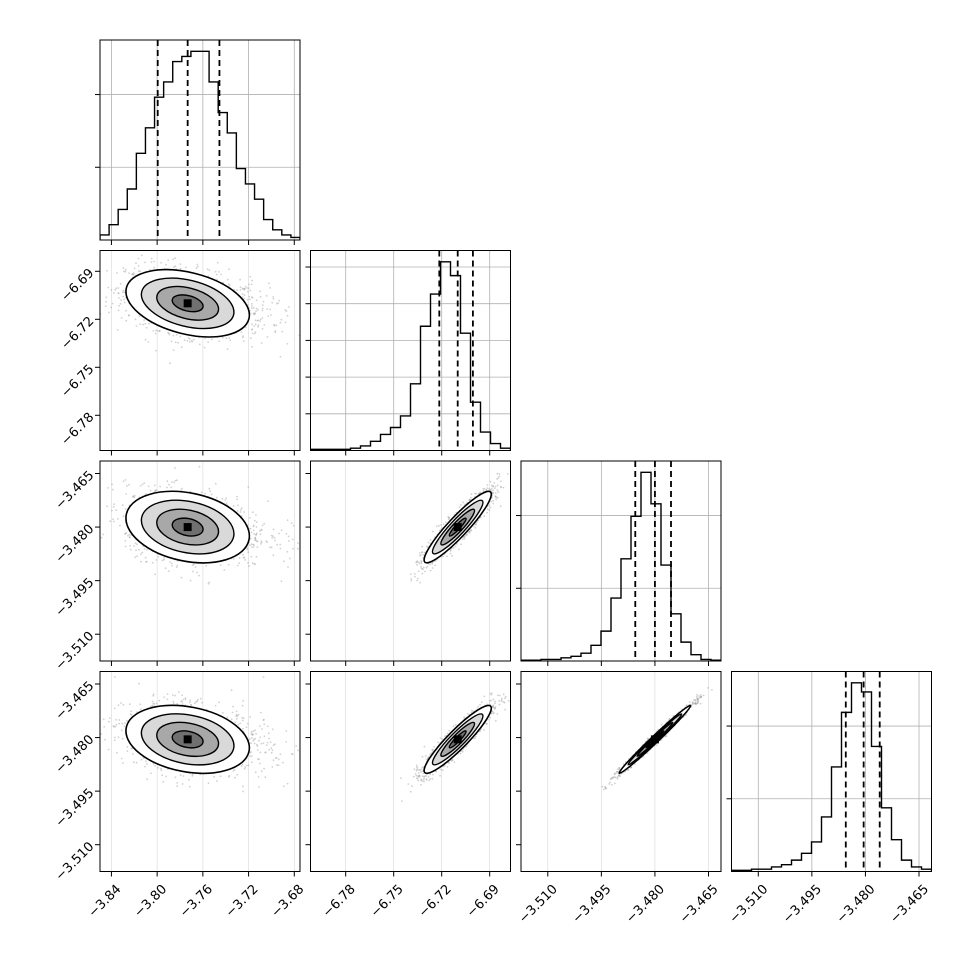 The image size is (970, 970). Describe the element at coordinates (410, 350) in the screenshot. I see `panel-frame` at that location.